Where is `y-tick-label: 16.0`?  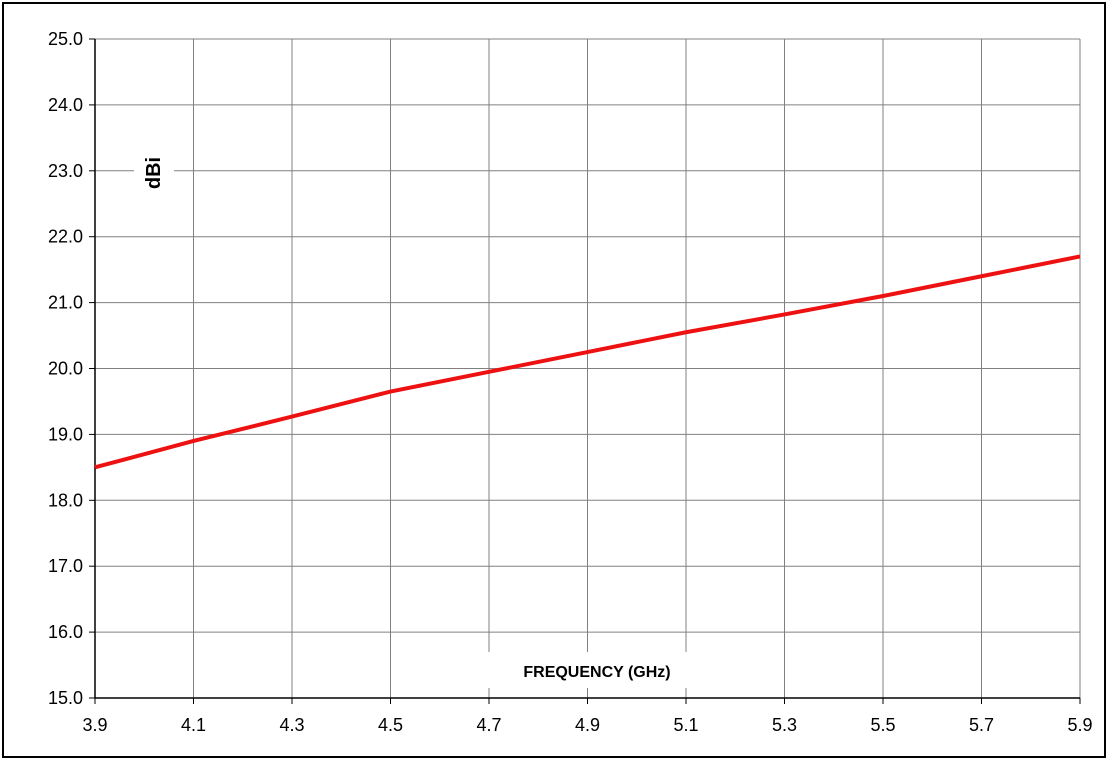
y-tick-label: 16.0 is located at coordinates (65, 632).